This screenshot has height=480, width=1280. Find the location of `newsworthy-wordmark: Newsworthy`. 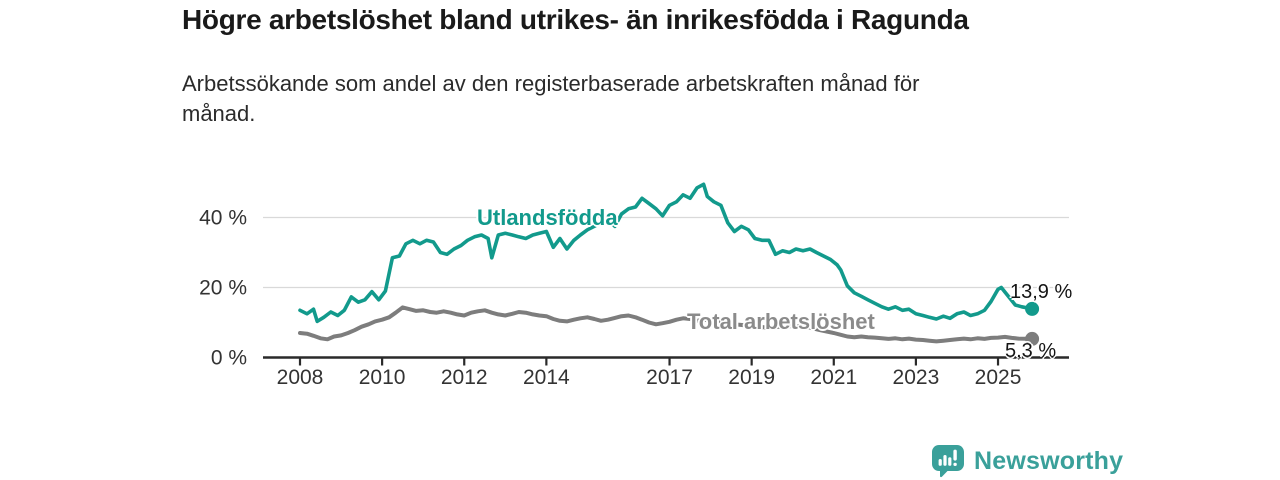

newsworthy-wordmark: Newsworthy is located at coordinates (1049, 460).